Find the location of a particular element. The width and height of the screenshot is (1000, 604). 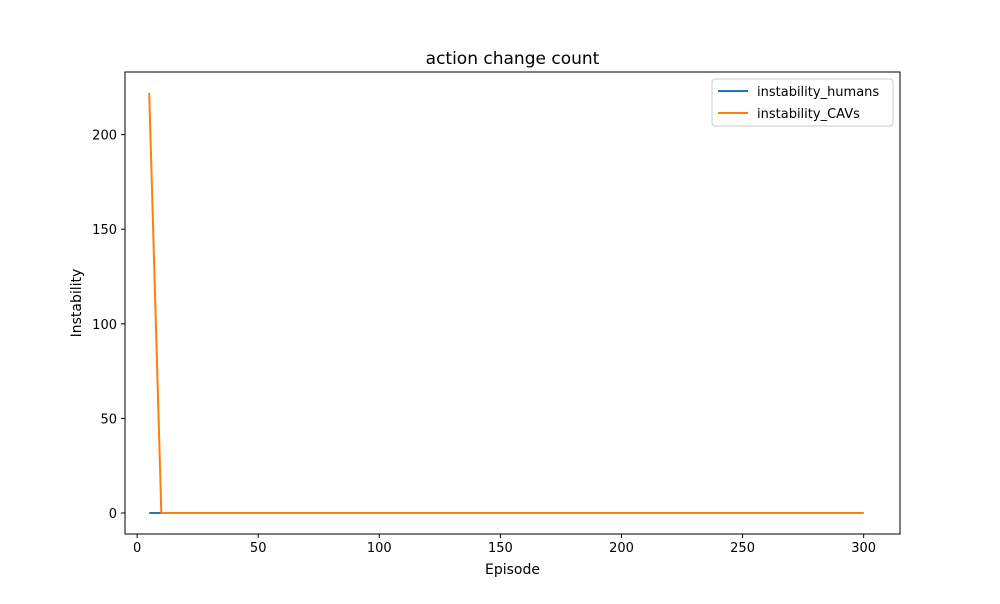

x-axis-ticks: 0 50 100 150 200 250 300 is located at coordinates (504, 545).